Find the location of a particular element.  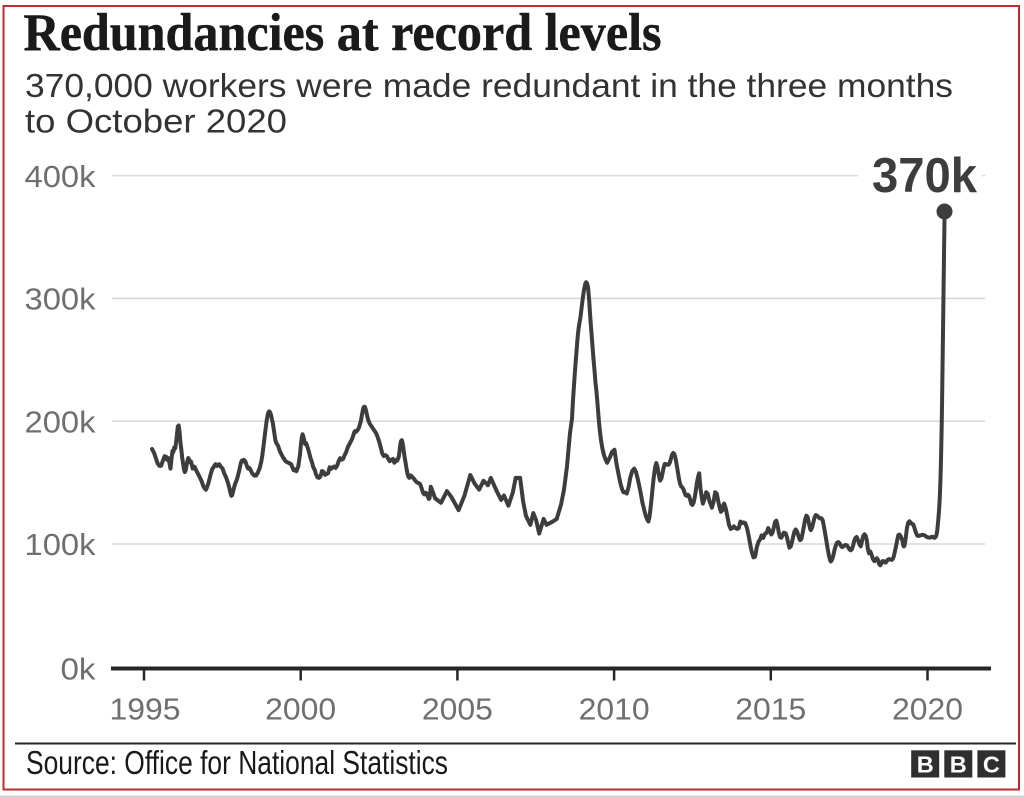

svg-text: 2015 is located at coordinates (770, 709).